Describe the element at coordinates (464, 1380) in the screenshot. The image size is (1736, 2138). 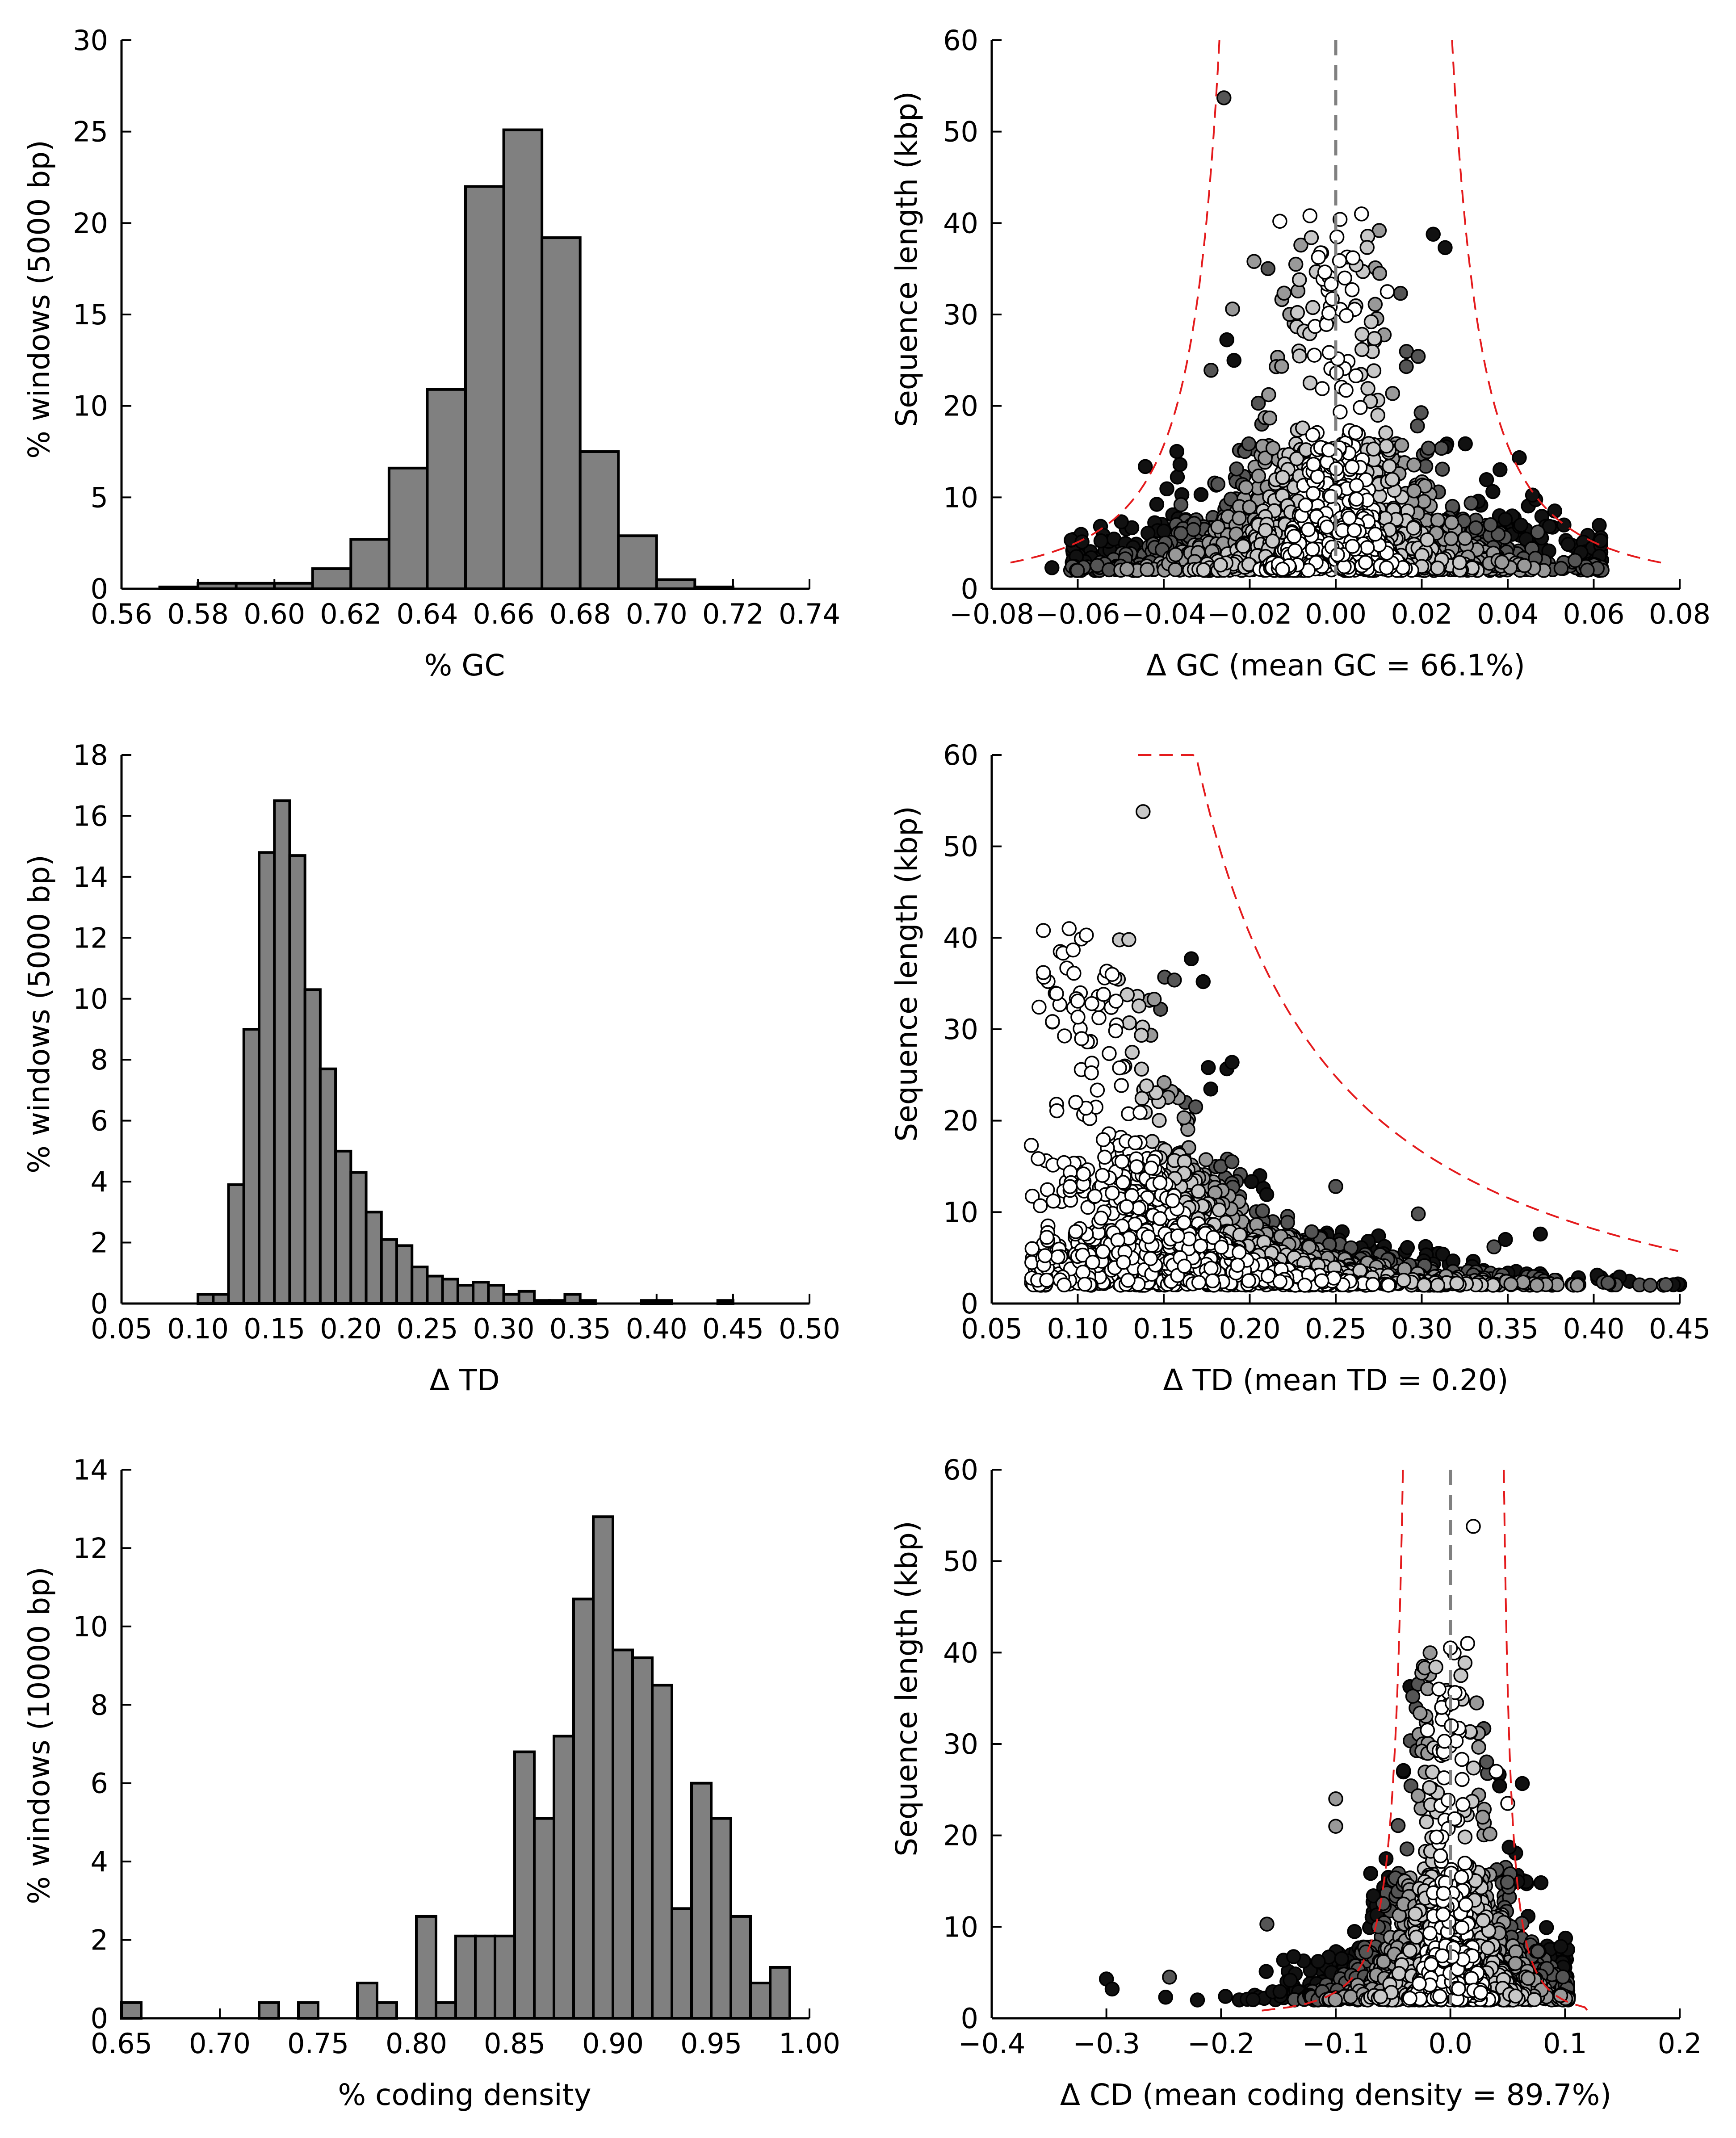
I see `td-histogram-xlabel: Δ TD` at that location.